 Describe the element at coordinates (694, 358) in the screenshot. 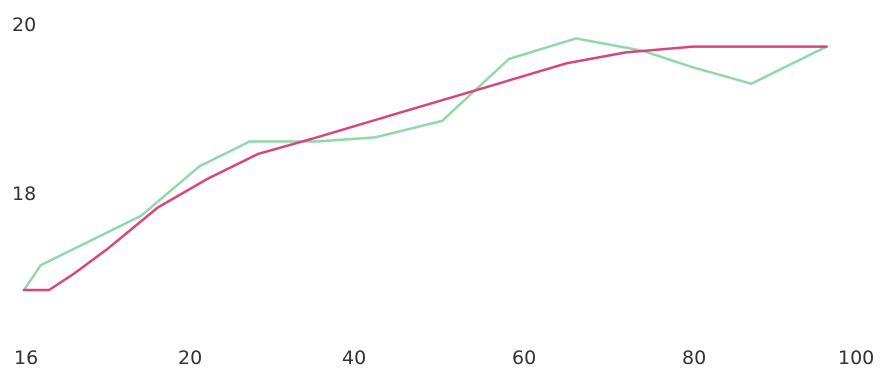

I see `x-tick-label: 80` at that location.